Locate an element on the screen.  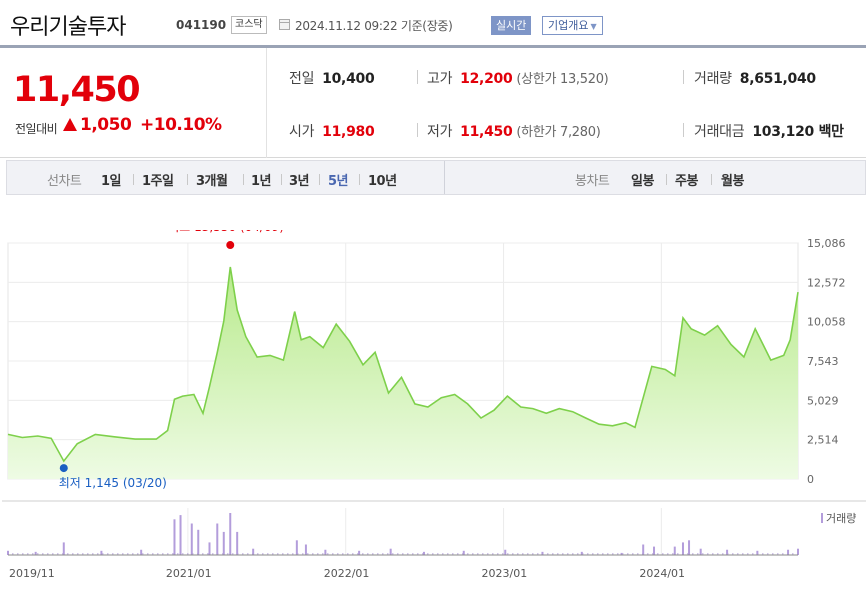
range-1y: 1년 is located at coordinates (261, 181).